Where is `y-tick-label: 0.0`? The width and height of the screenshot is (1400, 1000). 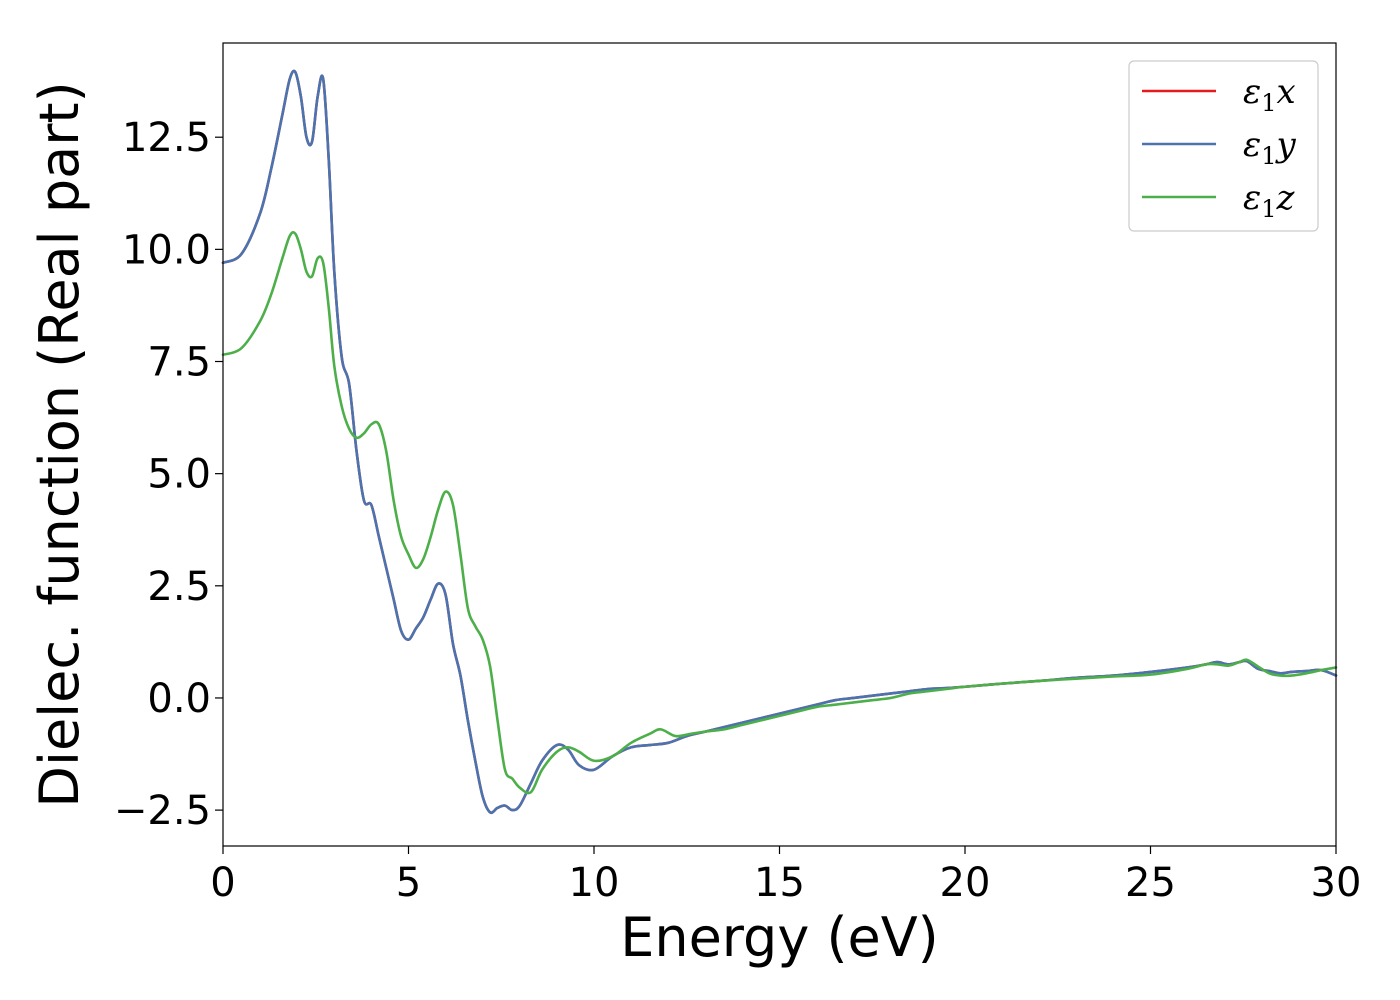
y-tick-label: 0.0 is located at coordinates (179, 699).